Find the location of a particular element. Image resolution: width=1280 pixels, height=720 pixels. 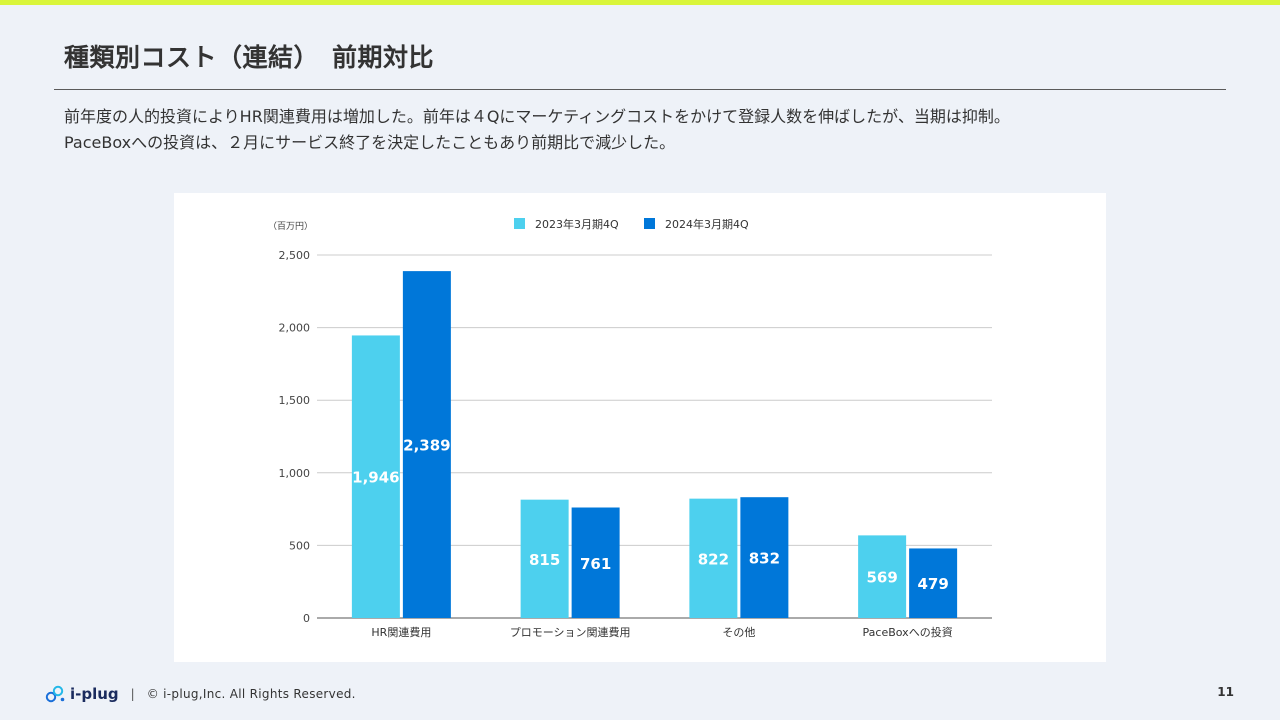

x-tick-label: HR関連費用 is located at coordinates (401, 632).